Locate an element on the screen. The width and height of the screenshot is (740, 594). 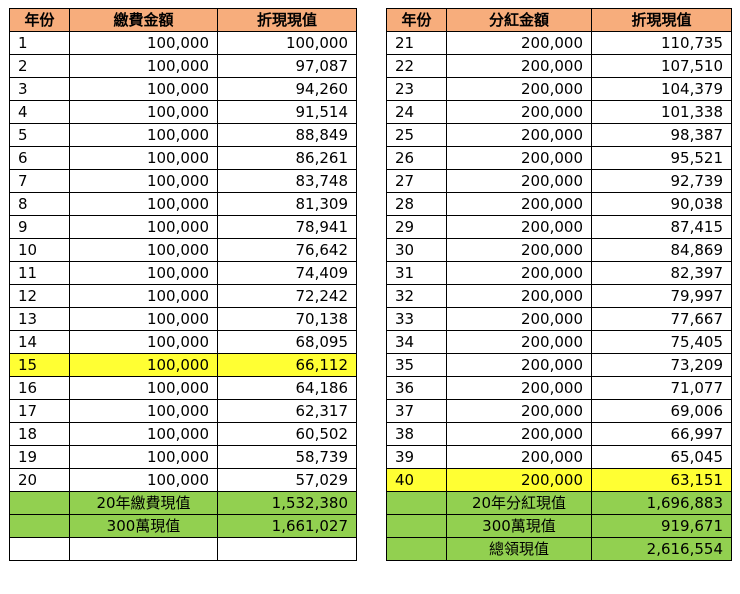
present-value-cell: 101,338 is located at coordinates (661, 112).